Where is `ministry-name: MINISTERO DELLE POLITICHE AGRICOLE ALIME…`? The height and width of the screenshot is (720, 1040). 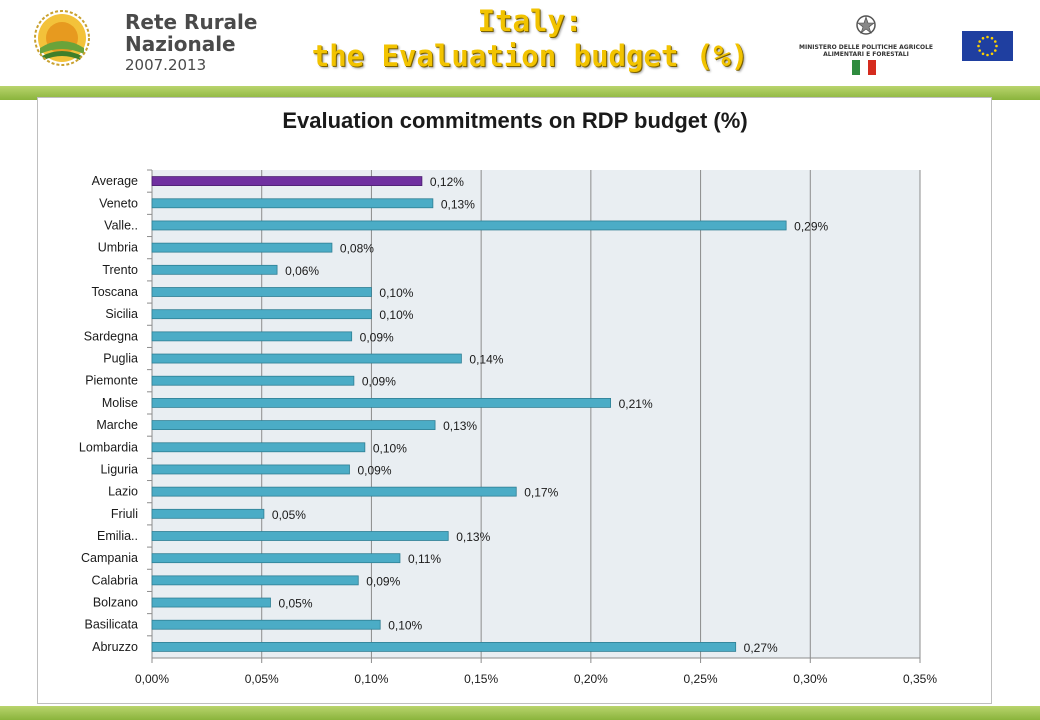 ministry-name: MINISTERO DELLE POLITICHE AGRICOLE ALIME… is located at coordinates (866, 51).